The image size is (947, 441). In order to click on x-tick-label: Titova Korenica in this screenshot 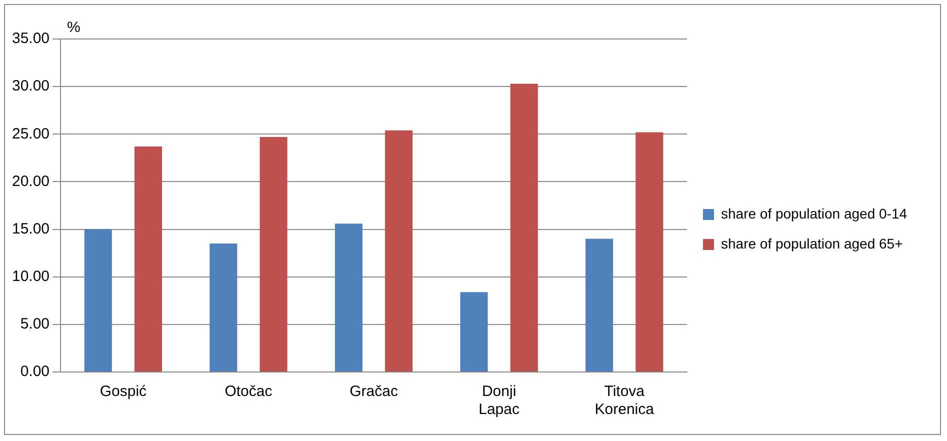, I will do `click(624, 400)`.